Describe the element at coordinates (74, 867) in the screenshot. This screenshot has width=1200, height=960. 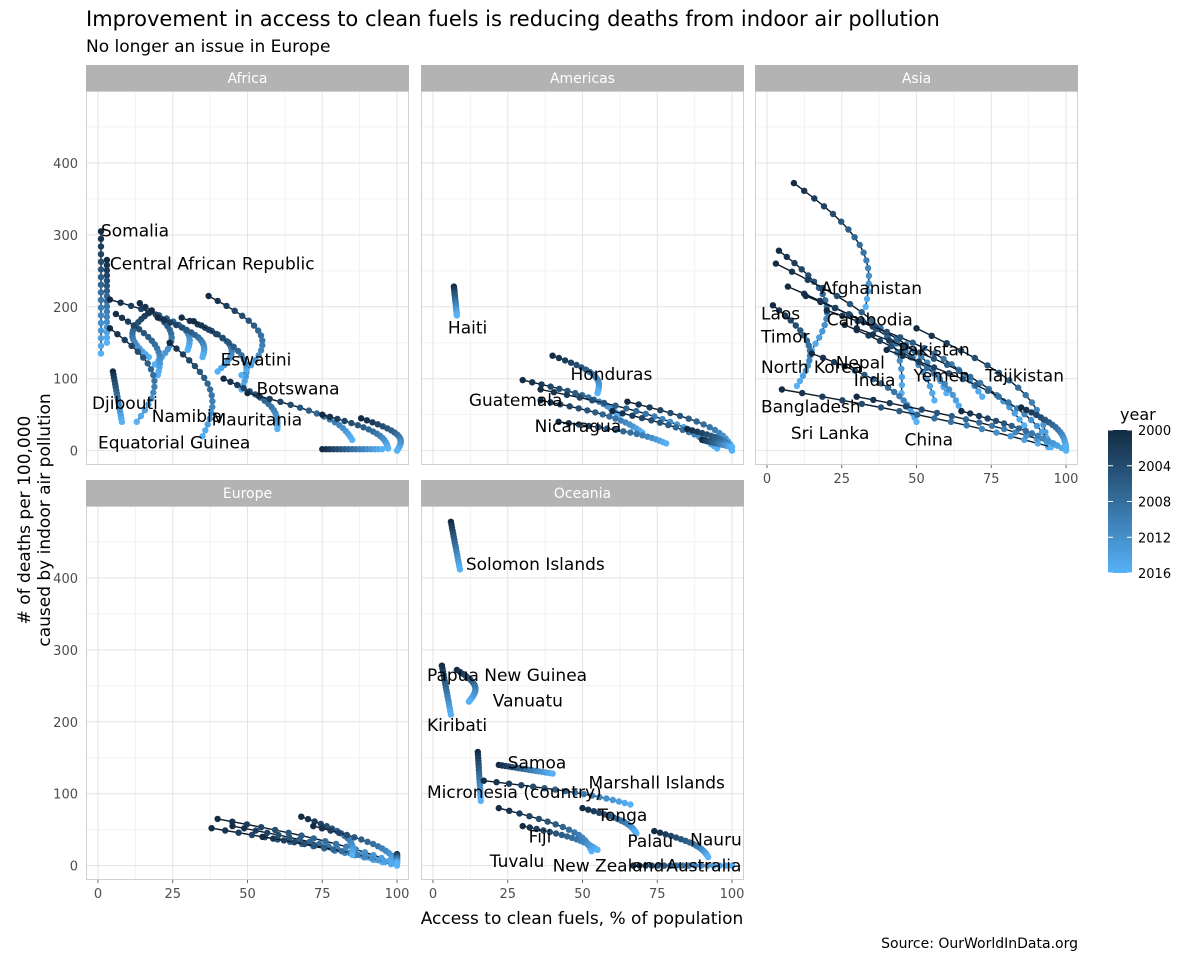
I see `y-tick-label: 0` at that location.